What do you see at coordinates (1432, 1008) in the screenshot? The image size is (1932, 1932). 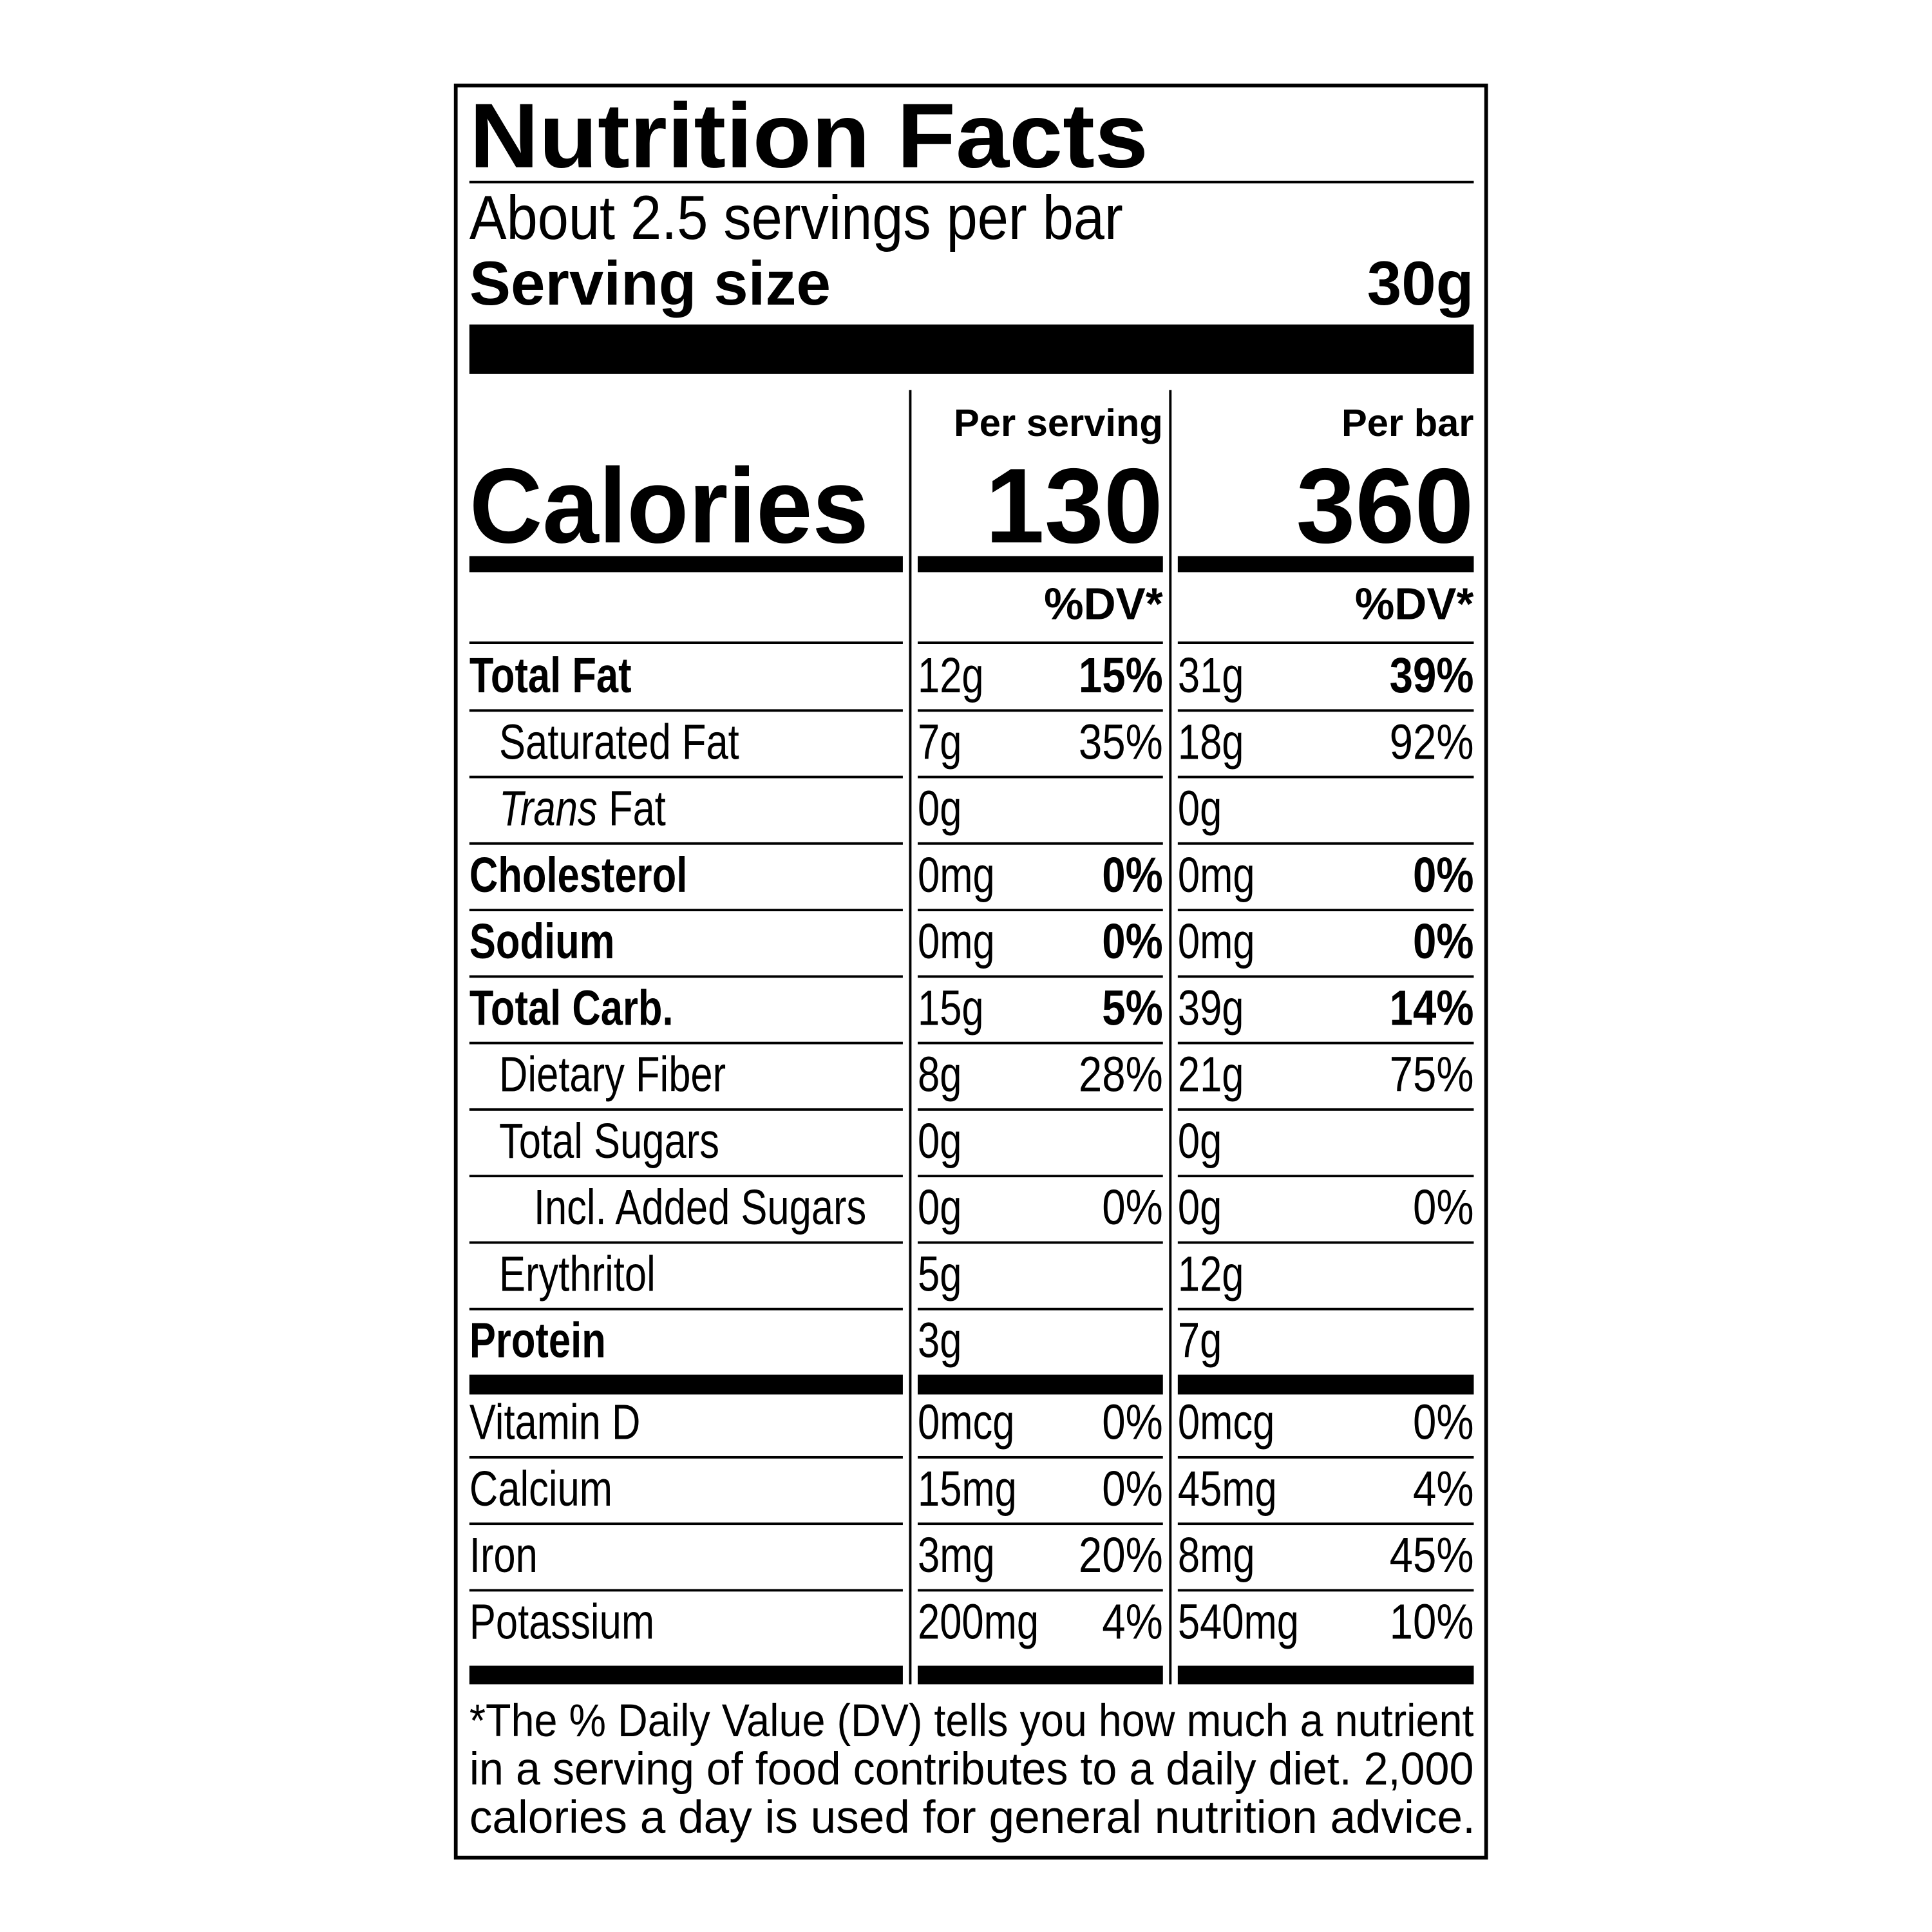 I see `daily-value: 14%` at bounding box center [1432, 1008].